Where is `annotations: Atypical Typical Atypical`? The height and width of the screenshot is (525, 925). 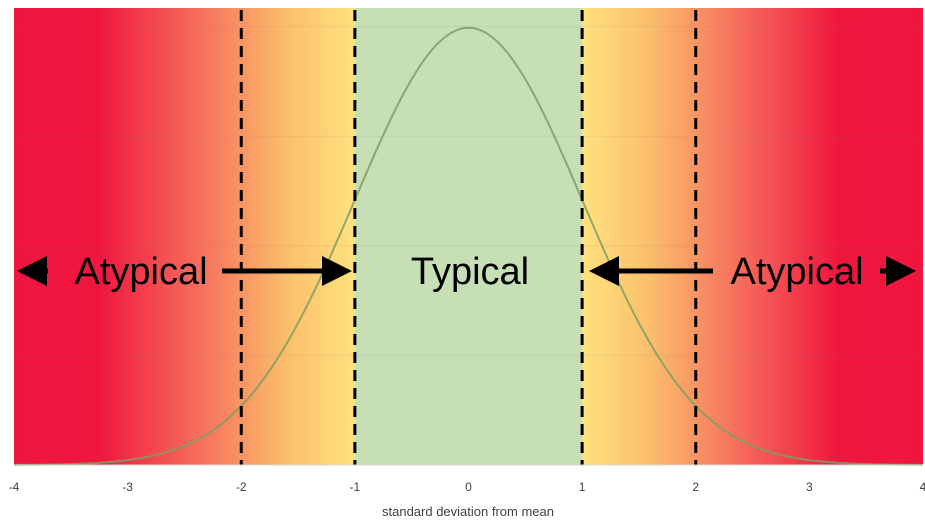 annotations: Atypical Typical Atypical is located at coordinates (466, 272).